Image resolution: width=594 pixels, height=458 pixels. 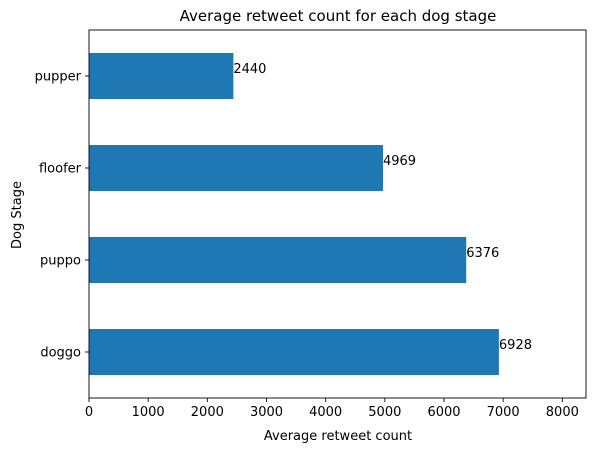 I want to click on y-axis-label: Dog Stage, so click(x=17, y=215).